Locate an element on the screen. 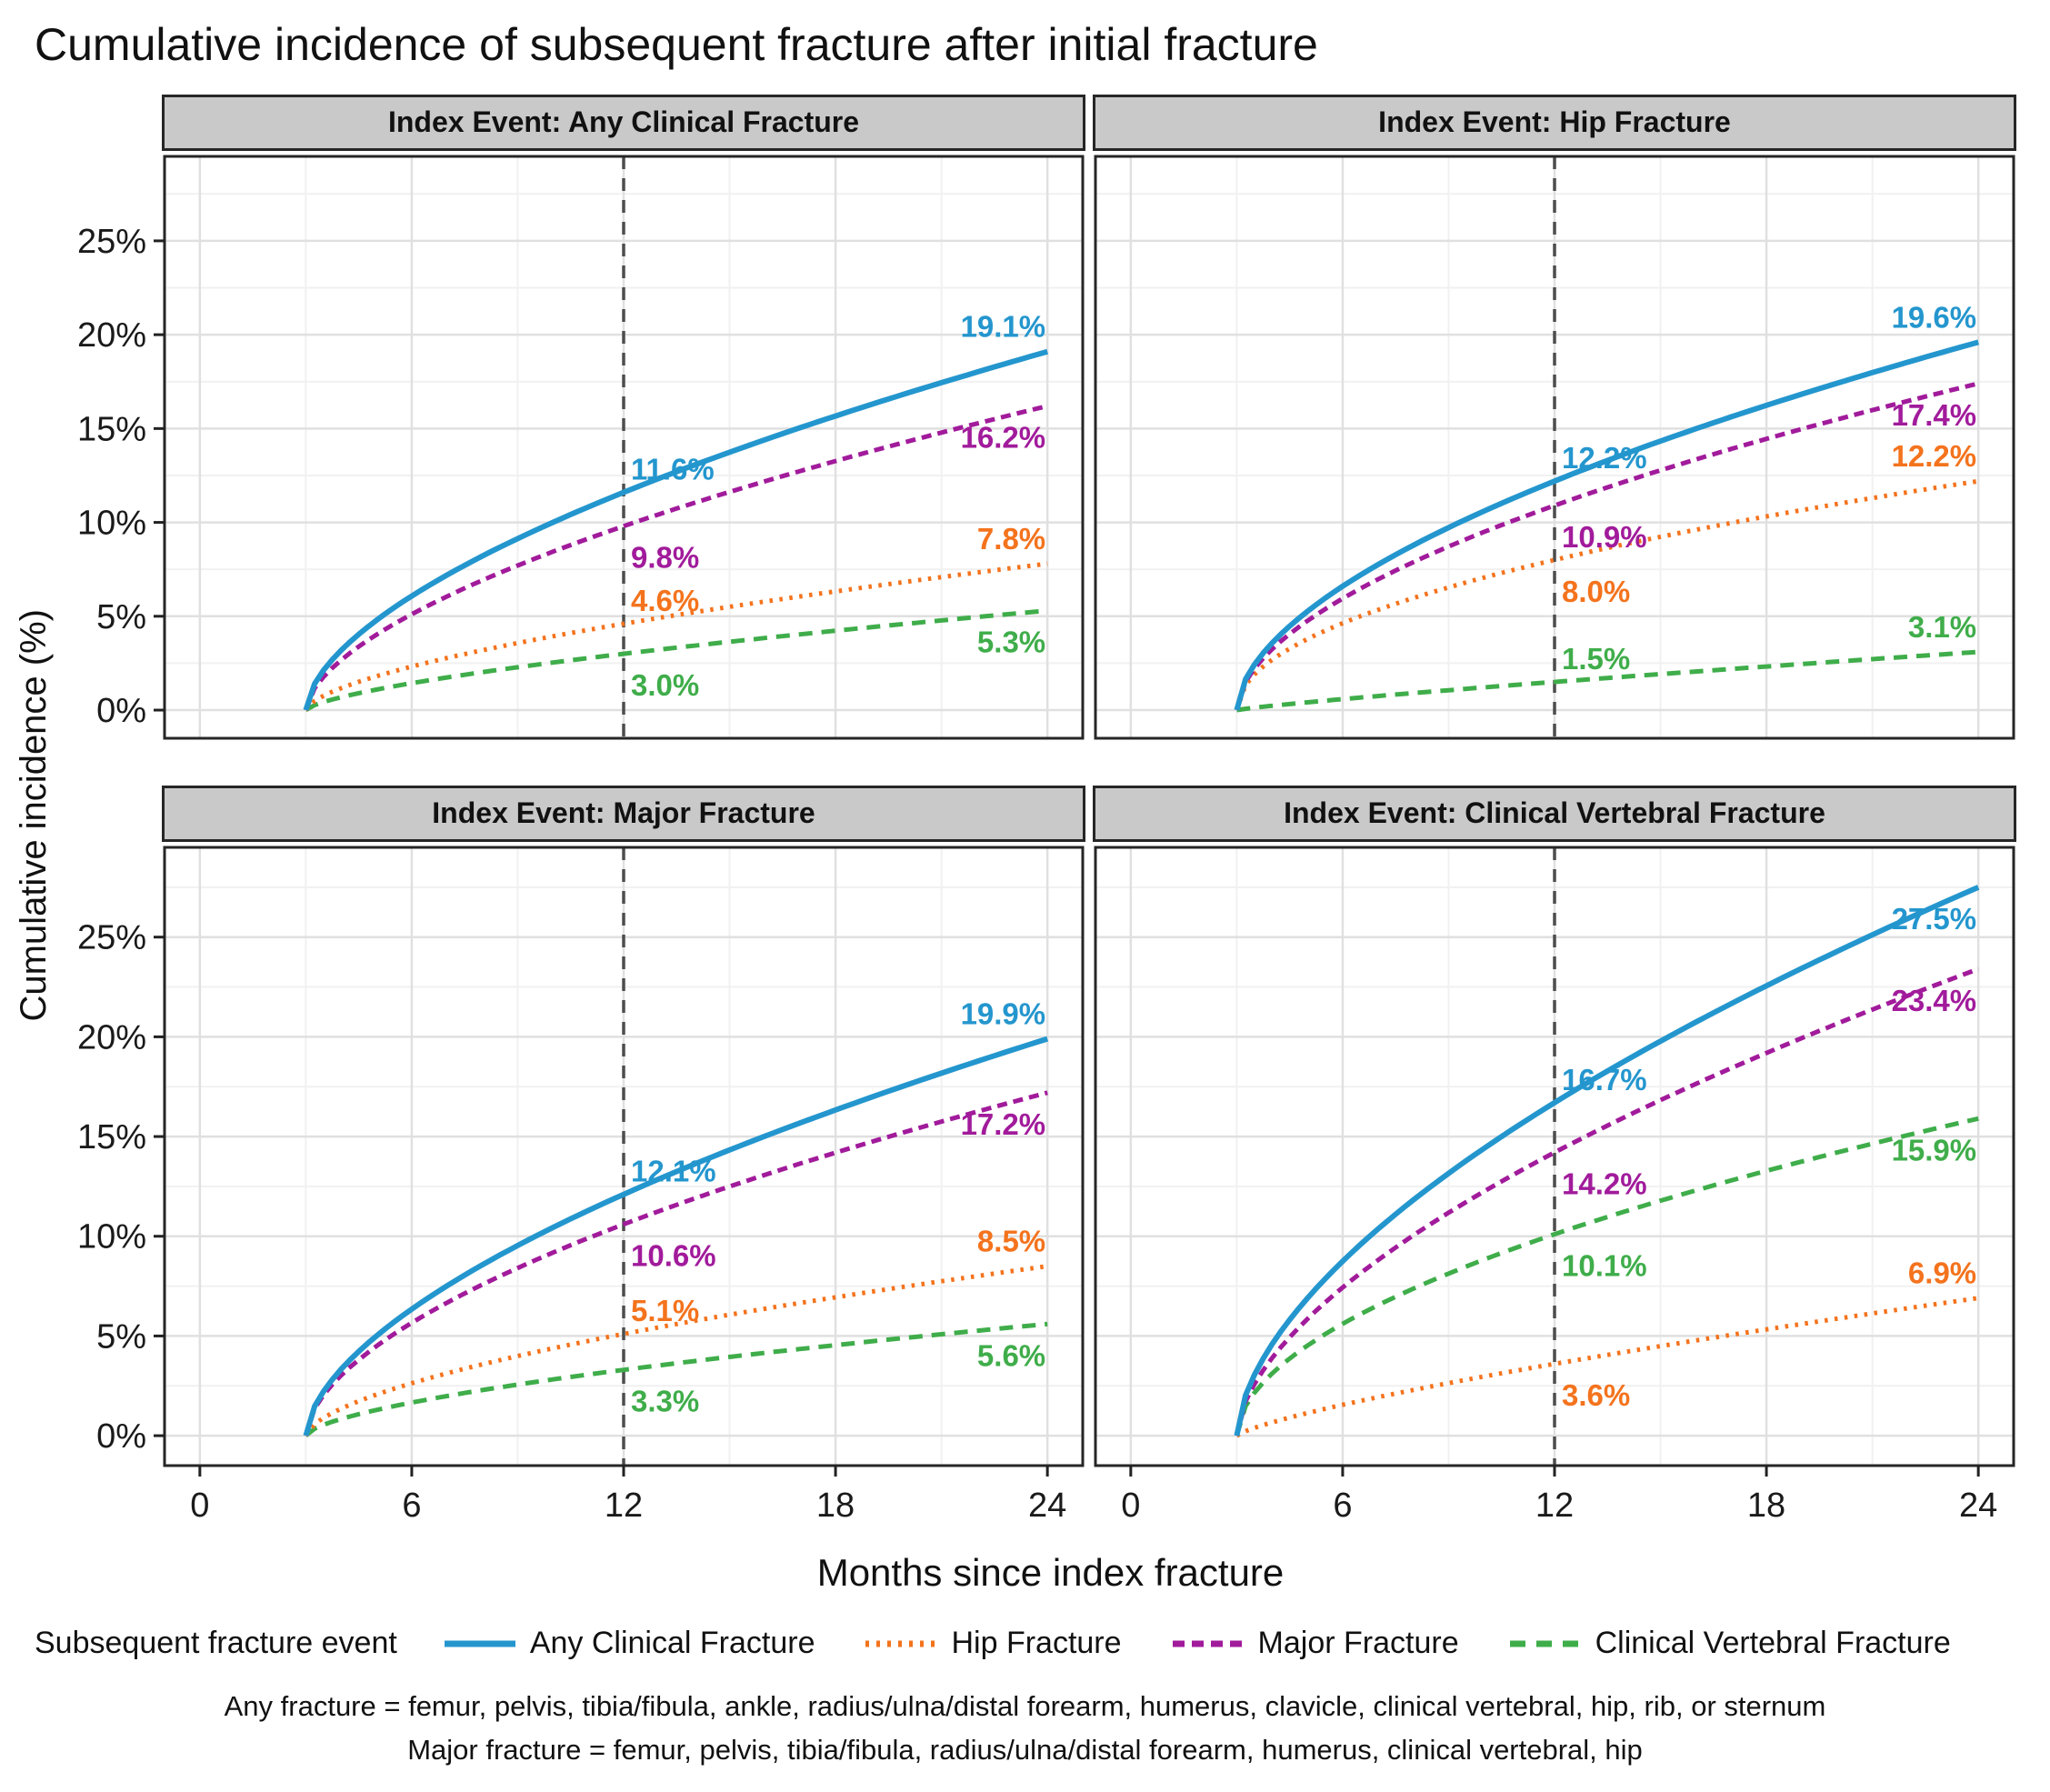  legend-item-hip: Hip Fracture is located at coordinates (993, 1643).